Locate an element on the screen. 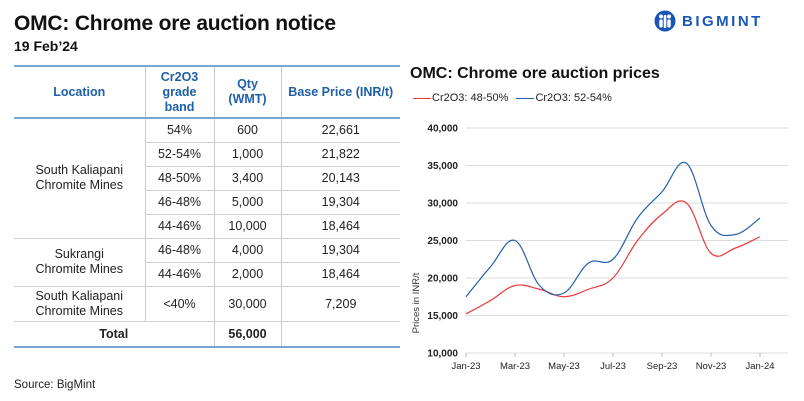 The height and width of the screenshot is (401, 804). total-price-empty is located at coordinates (340, 334).